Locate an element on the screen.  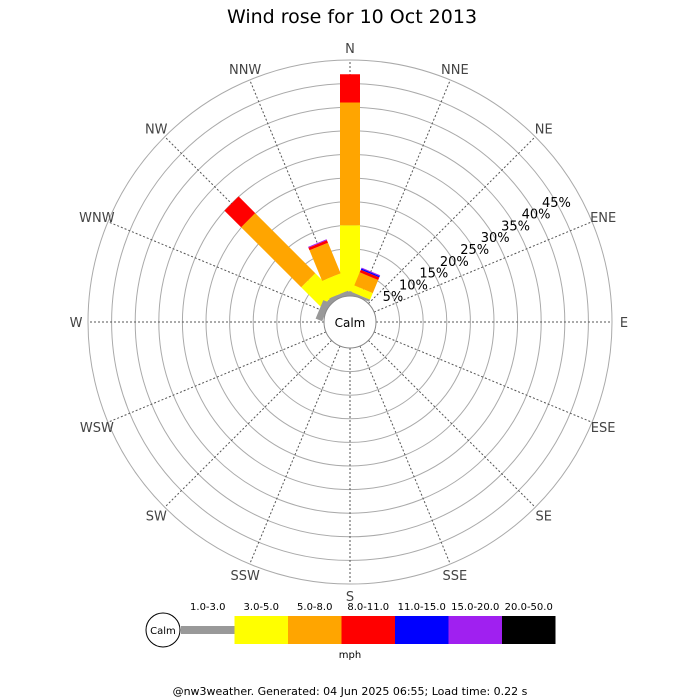
chart-title: Wind rose for 10 Oct 2013 is located at coordinates (352, 17).